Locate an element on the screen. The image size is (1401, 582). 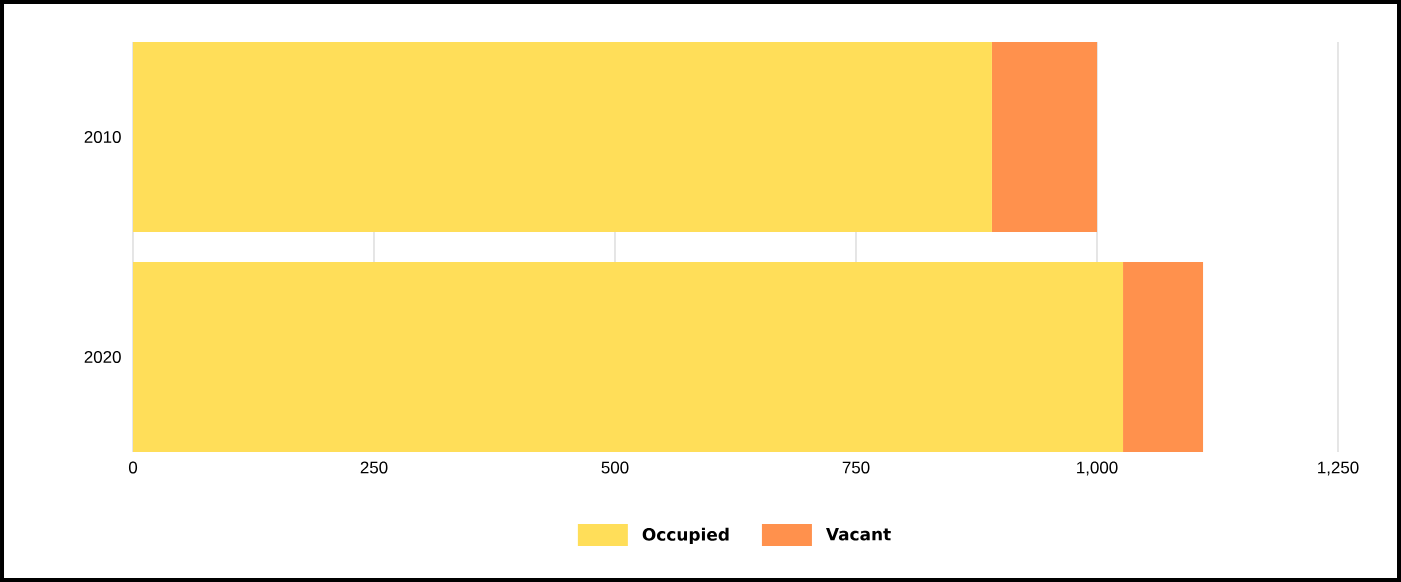
x-tick-label: 1,000 is located at coordinates (1097, 468).